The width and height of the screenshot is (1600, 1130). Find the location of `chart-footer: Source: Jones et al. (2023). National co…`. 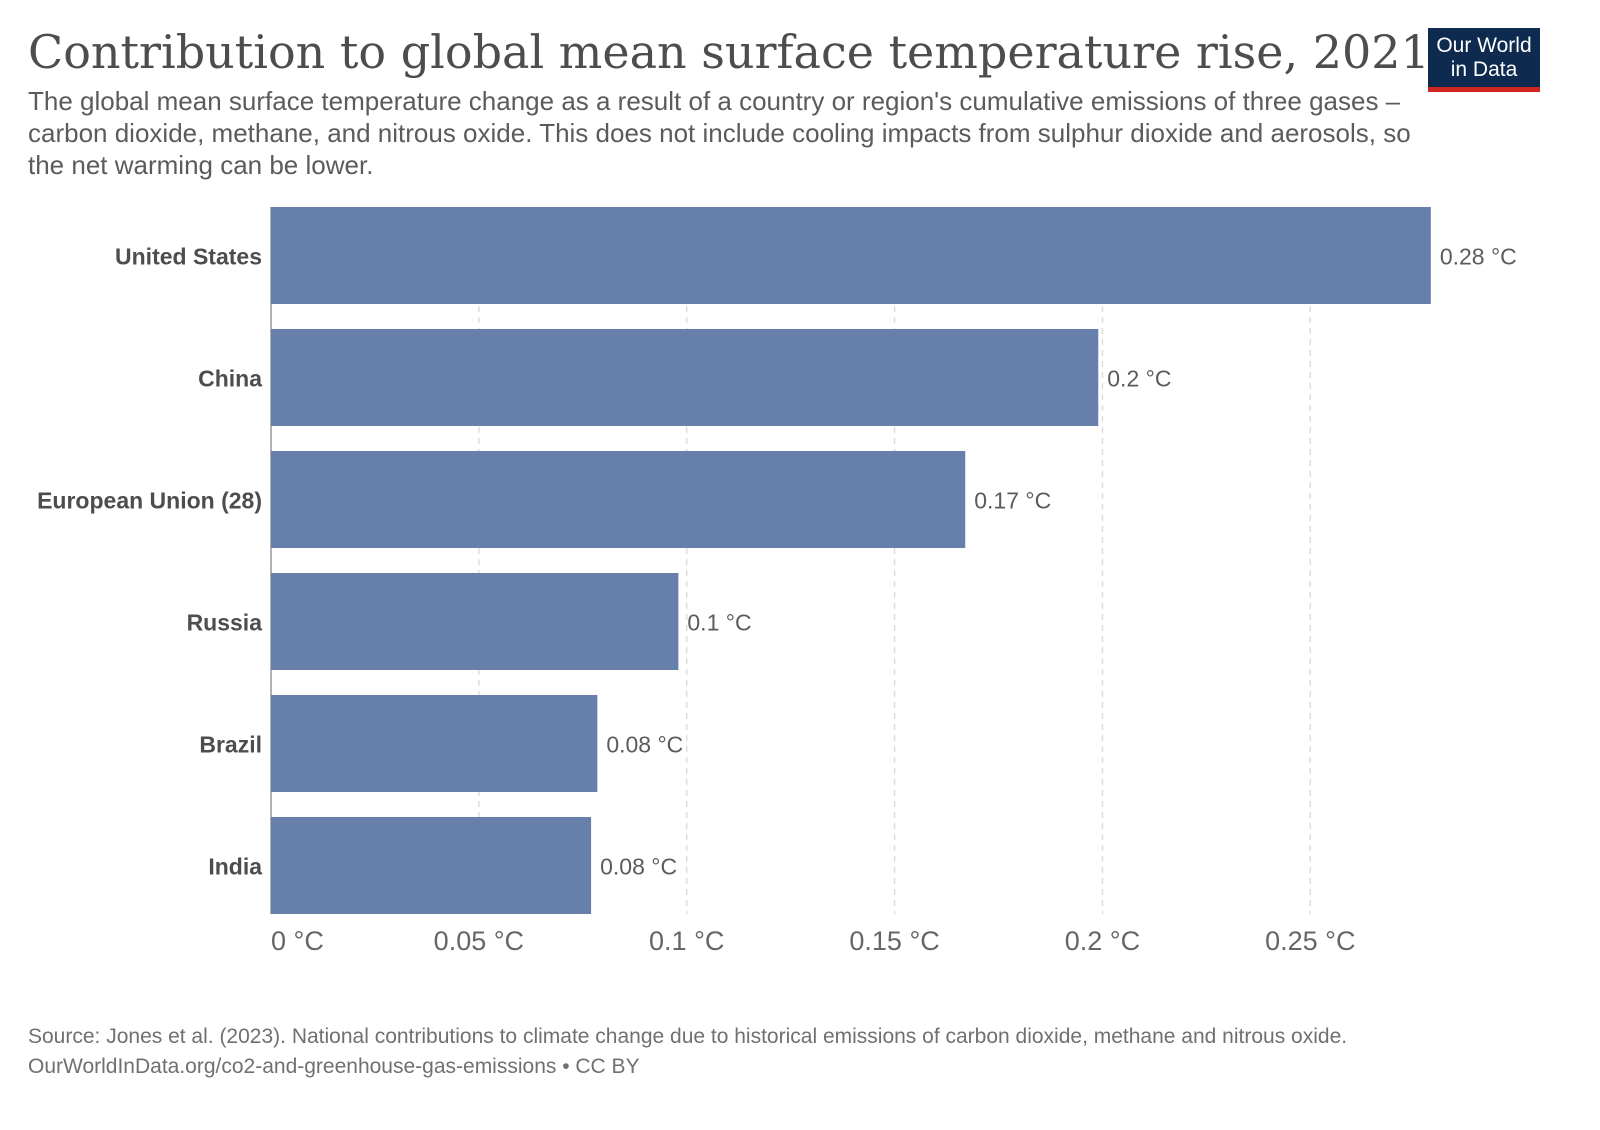

chart-footer: Source: Jones et al. (2023). National co… is located at coordinates (808, 1052).